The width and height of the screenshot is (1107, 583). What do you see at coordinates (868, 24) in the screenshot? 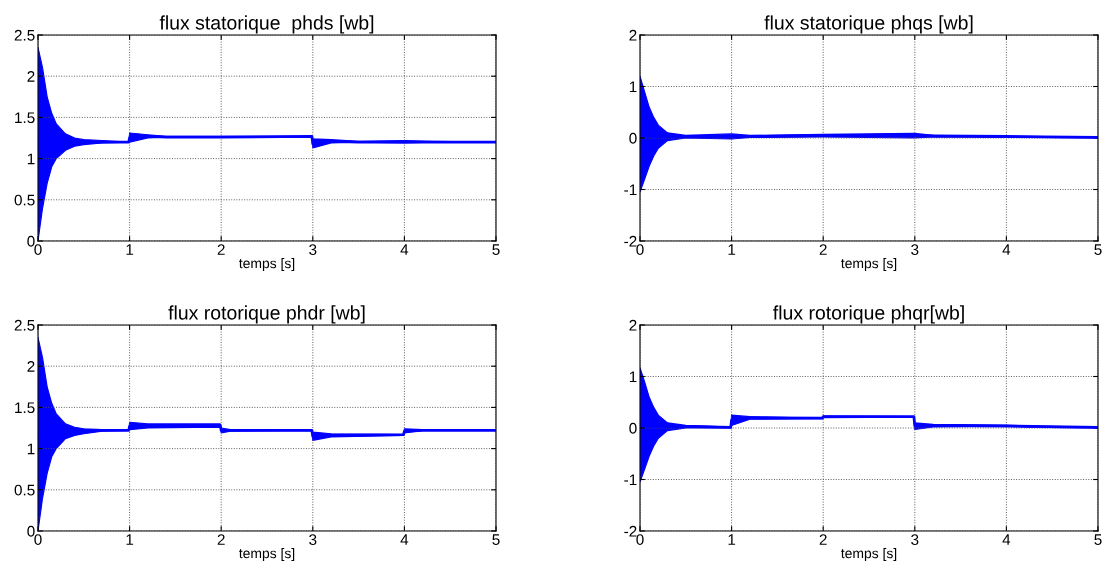
I see `chart-title: flux statorique phqs [wb]` at bounding box center [868, 24].